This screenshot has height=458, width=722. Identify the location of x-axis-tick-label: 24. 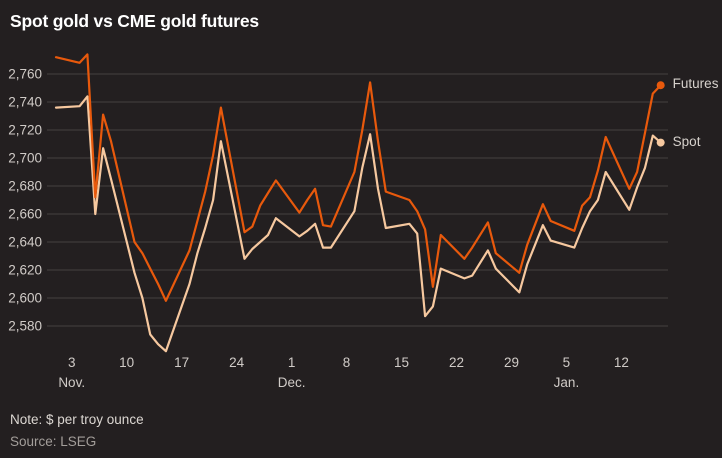
(237, 362).